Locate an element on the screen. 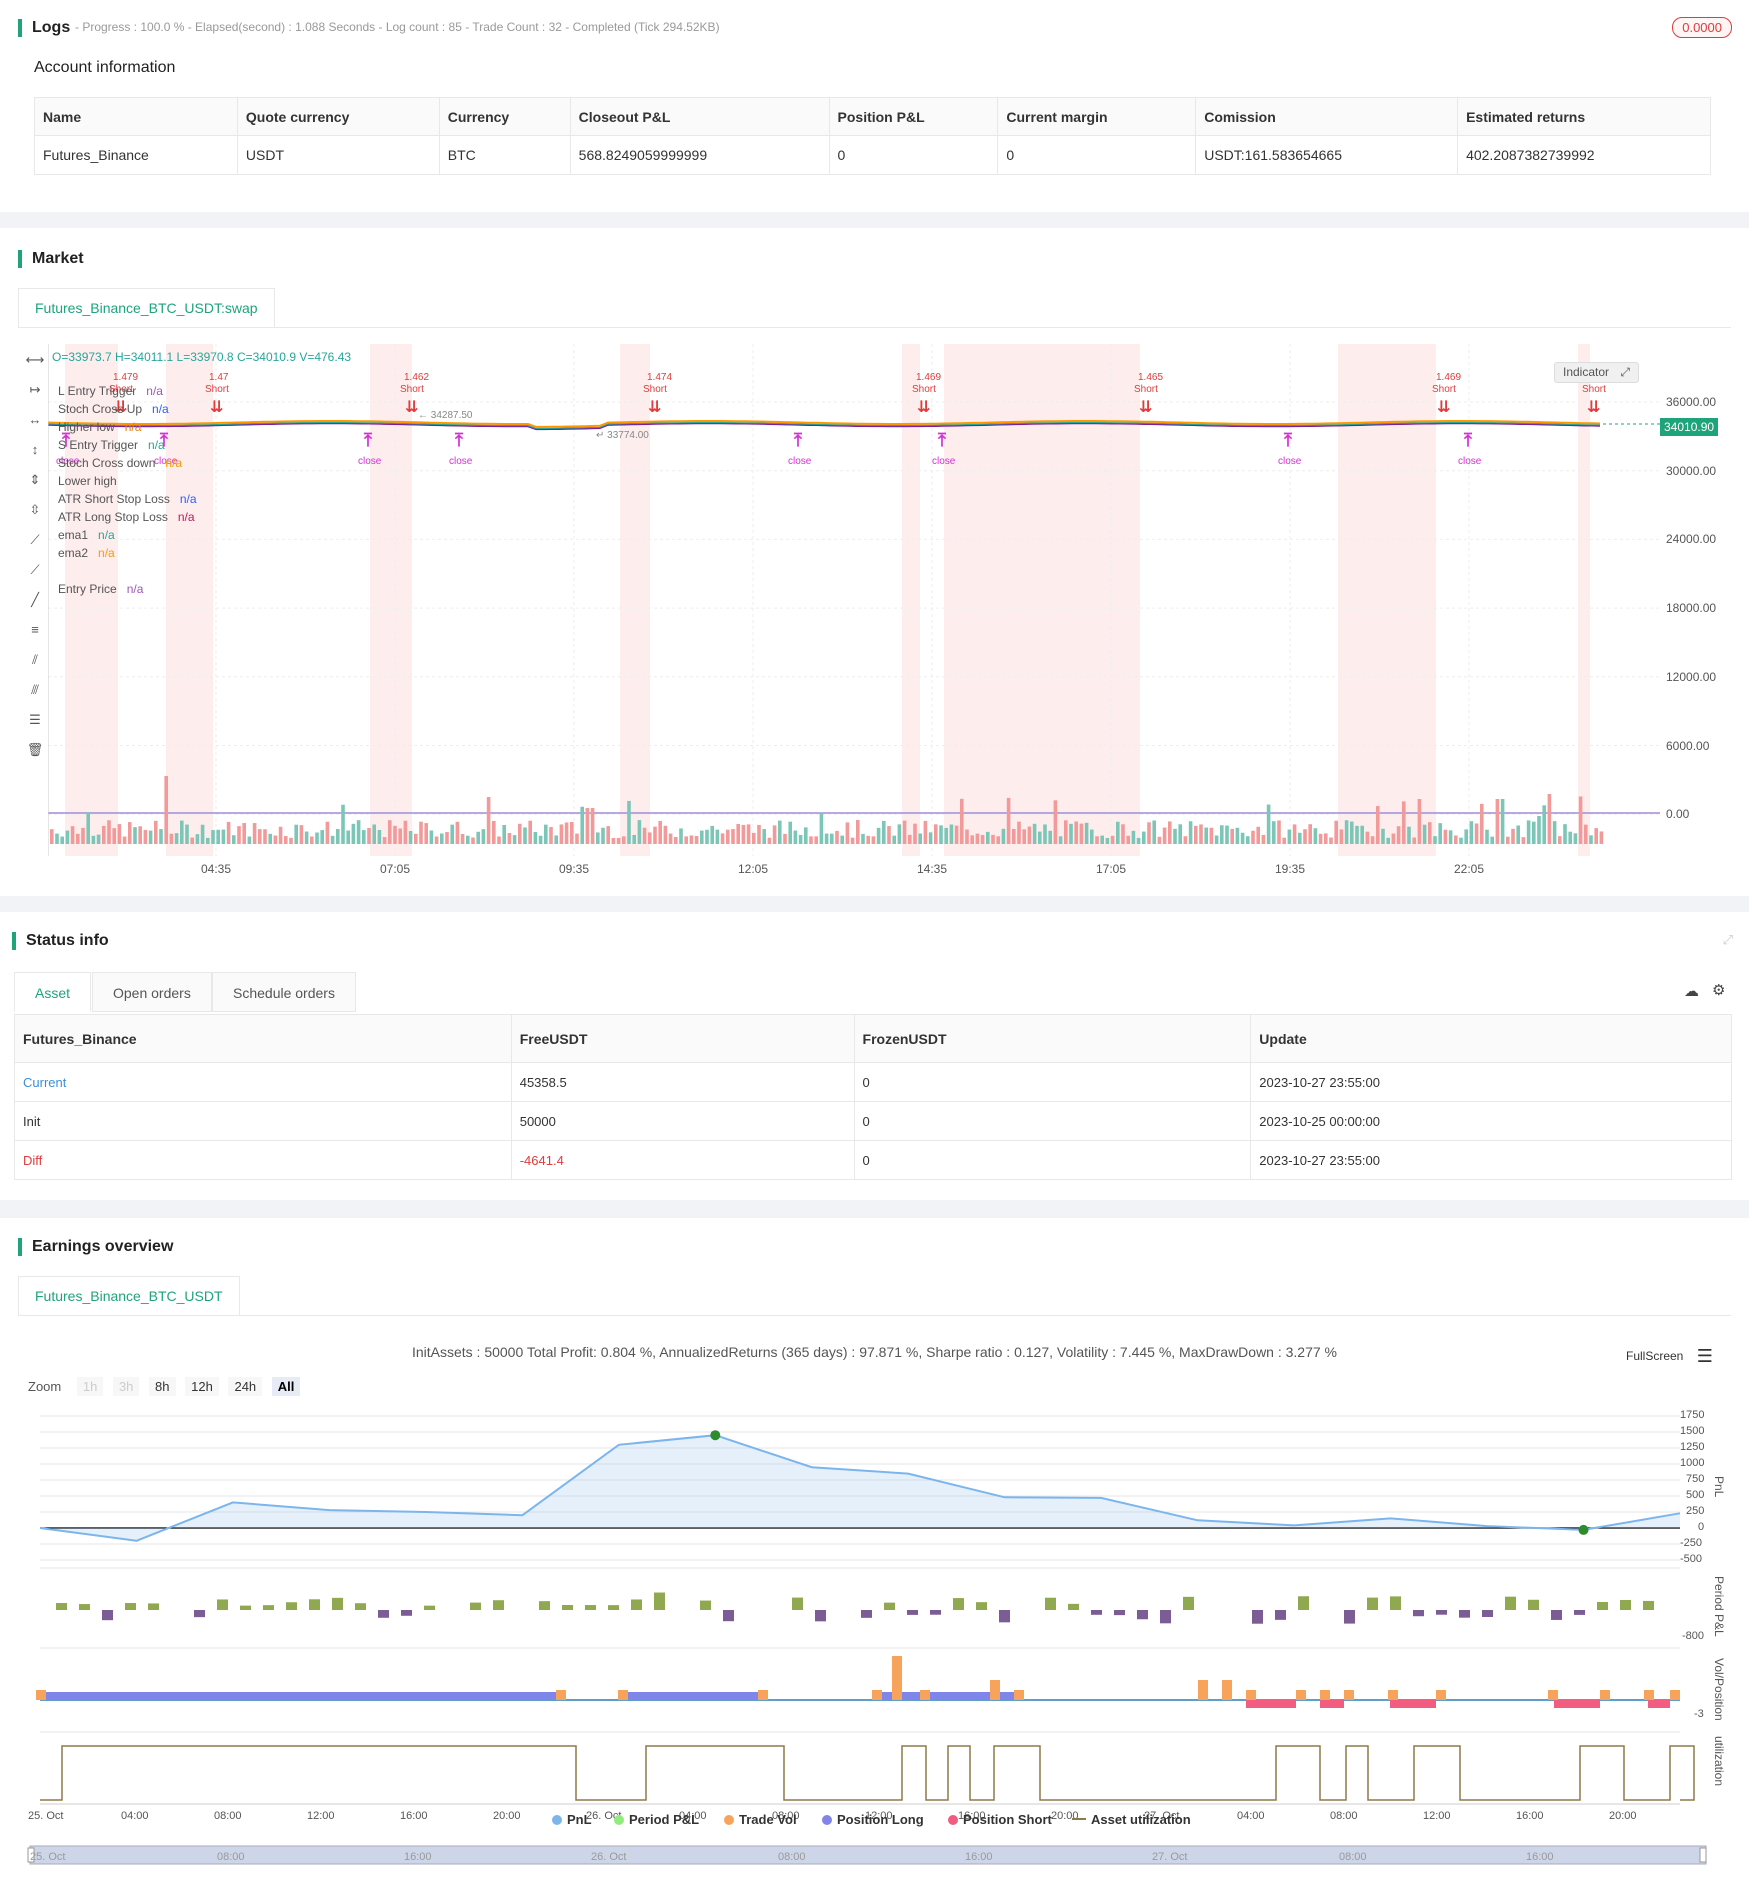 The image size is (1749, 1898). legend-item: Position Long is located at coordinates (873, 1819).